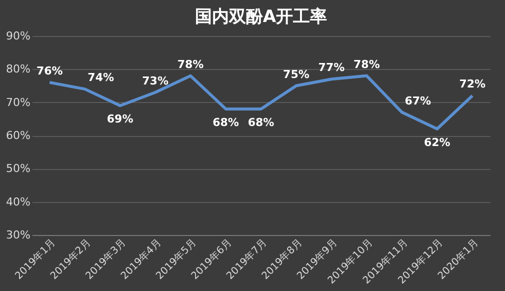  I want to click on data-label: 62%, so click(437, 142).